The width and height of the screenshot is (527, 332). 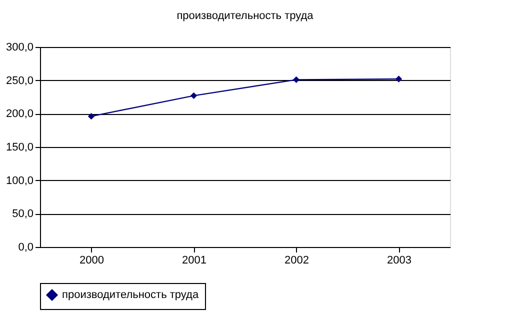 I want to click on y-tick-label: 150,0, so click(x=20, y=148).